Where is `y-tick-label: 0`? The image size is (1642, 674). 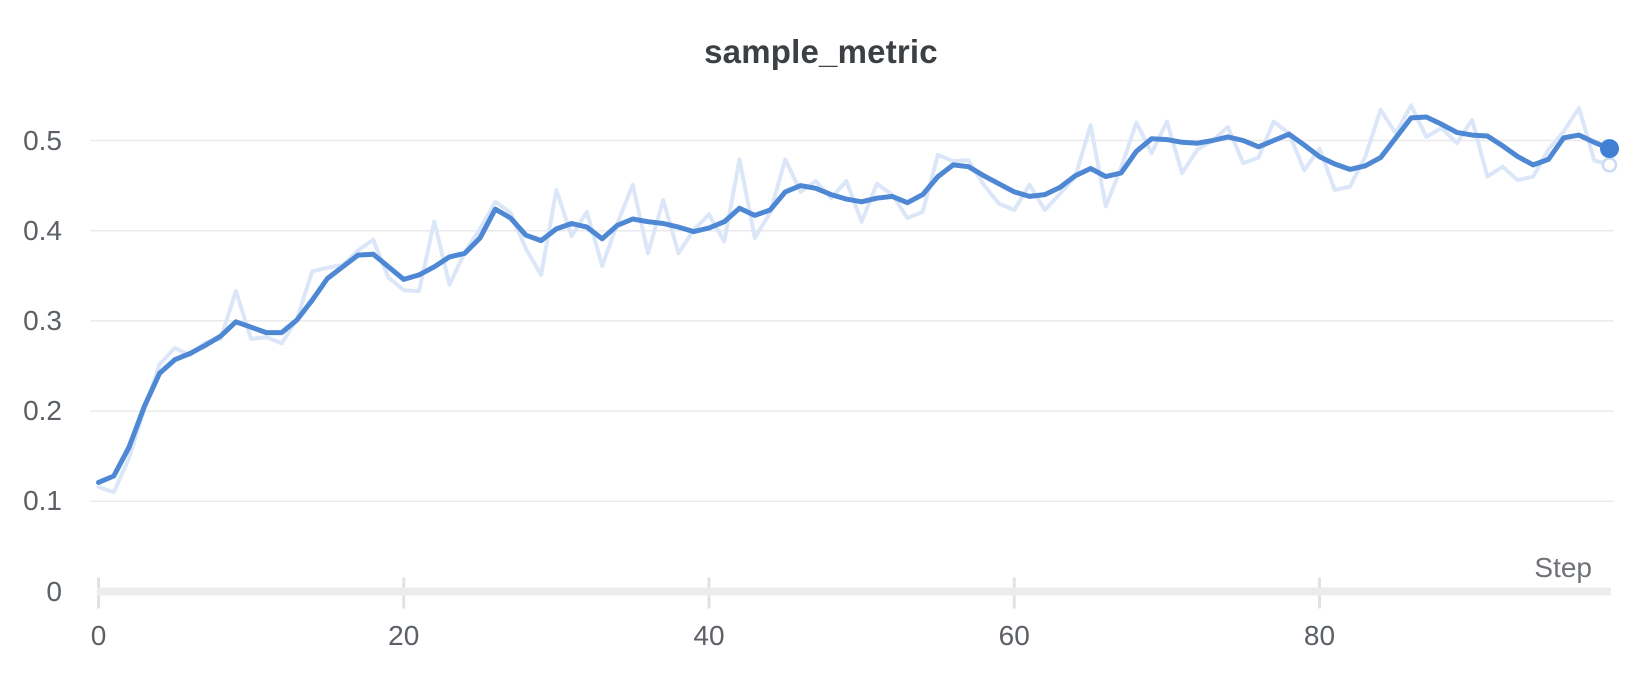 y-tick-label: 0 is located at coordinates (54, 591).